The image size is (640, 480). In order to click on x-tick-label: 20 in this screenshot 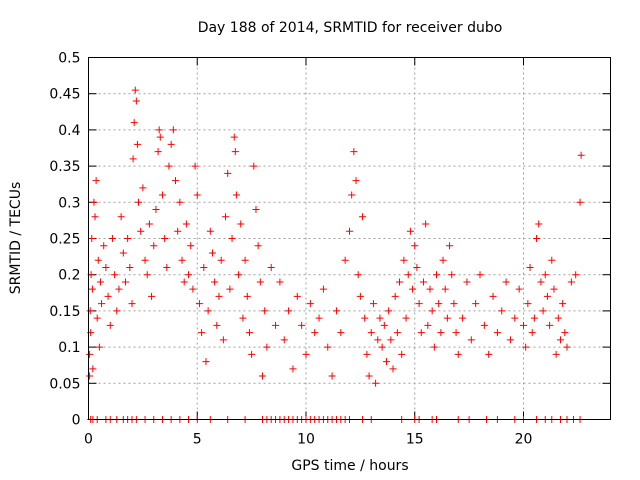, I will do `click(524, 440)`.